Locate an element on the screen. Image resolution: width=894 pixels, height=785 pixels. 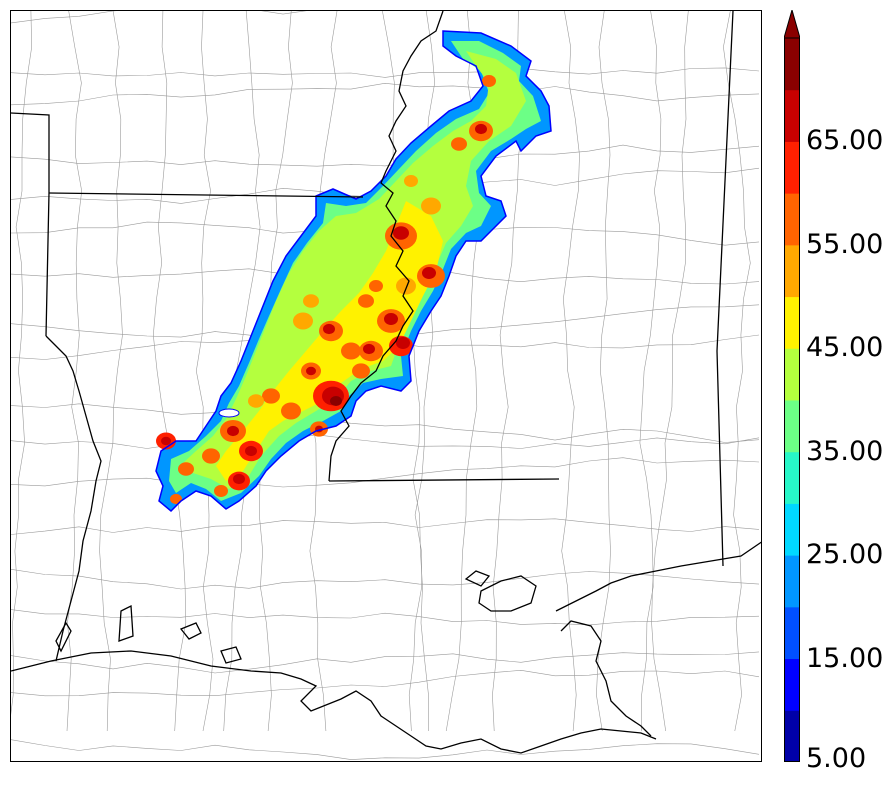
colorbar-tick-label: 65.00 is located at coordinates (845, 141).